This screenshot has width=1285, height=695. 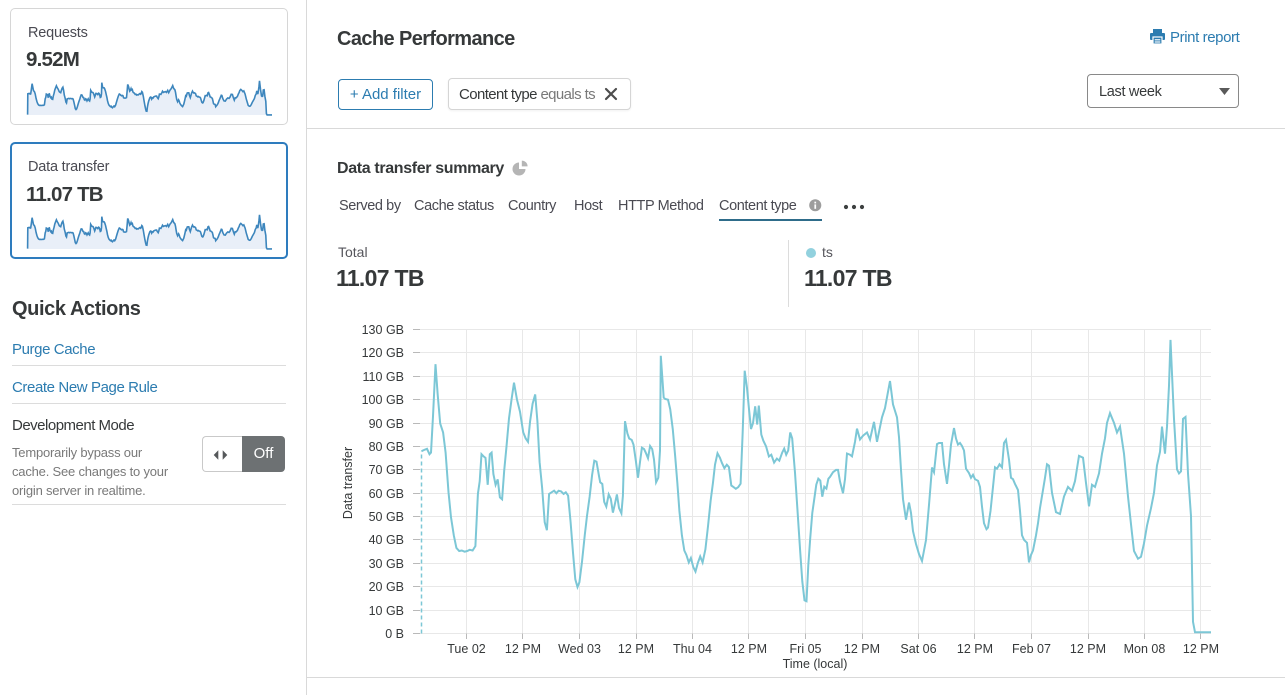 I want to click on svg-text: 40 GB, so click(x=386, y=540).